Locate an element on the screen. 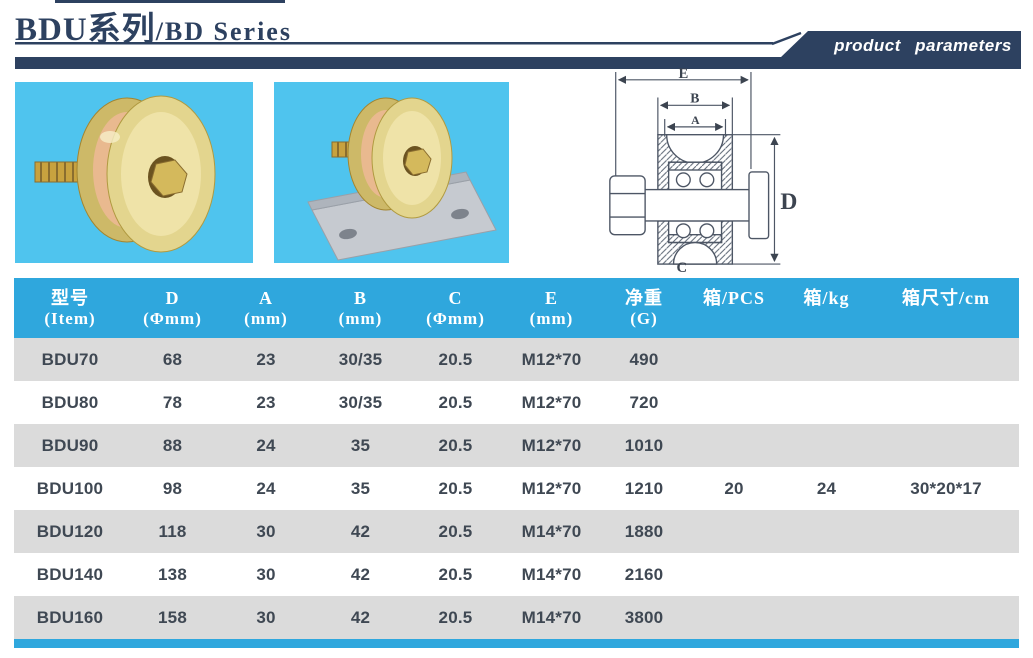  product-photo-pulley-stud is located at coordinates (134, 172).